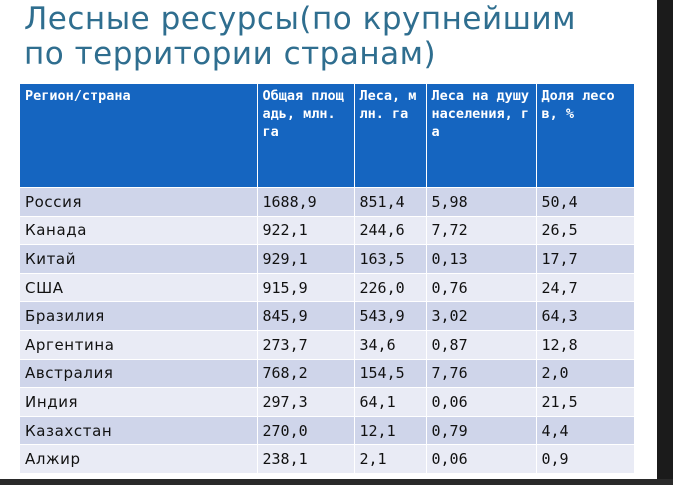  What do you see at coordinates (481, 136) in the screenshot?
I see `header-forest-per-capita: Леса на душу населения, га` at bounding box center [481, 136].